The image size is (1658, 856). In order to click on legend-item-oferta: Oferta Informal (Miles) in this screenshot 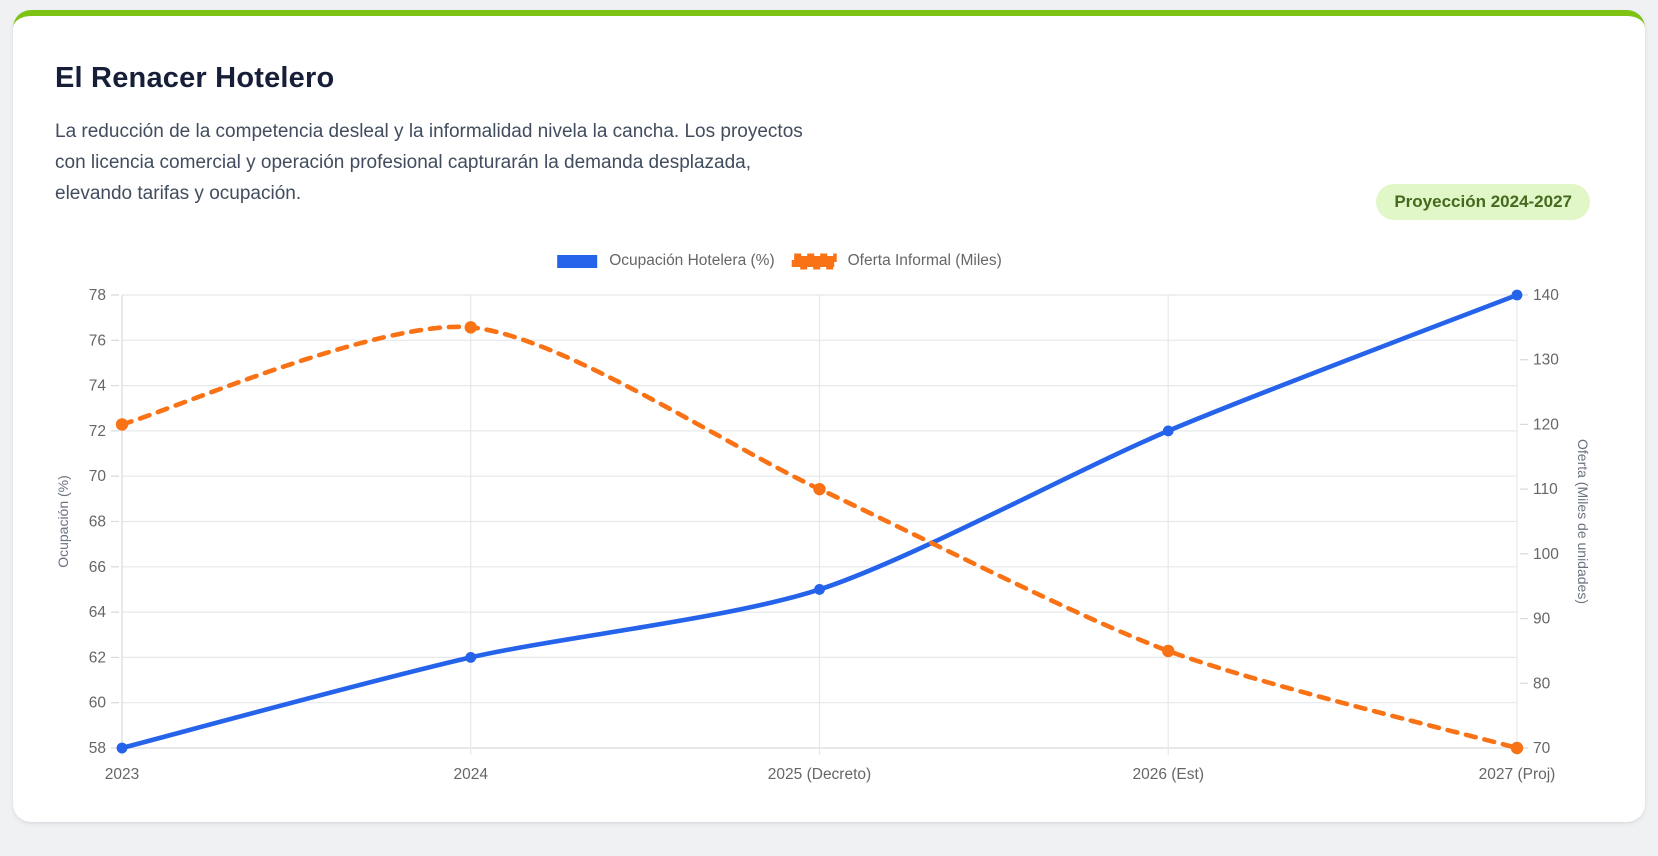, I will do `click(896, 261)`.